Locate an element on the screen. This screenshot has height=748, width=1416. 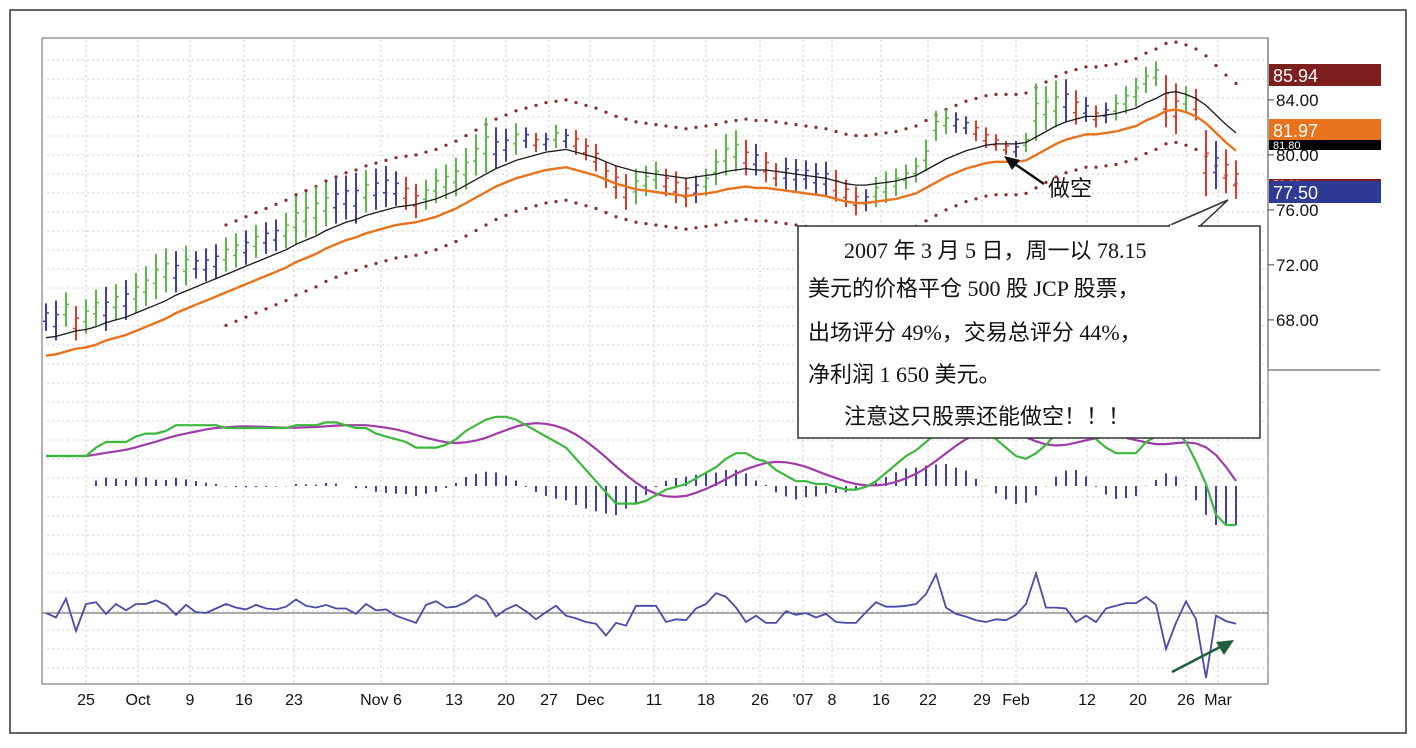
price-tick-label: 72.00 is located at coordinates (1297, 265).